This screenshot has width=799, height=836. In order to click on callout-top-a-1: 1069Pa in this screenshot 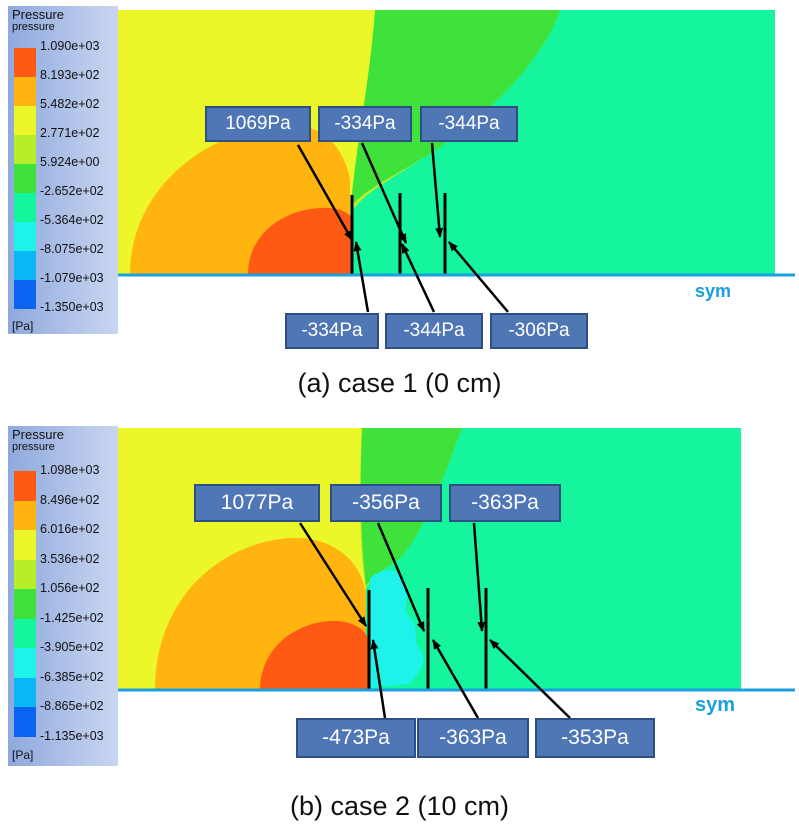, I will do `click(258, 124)`.